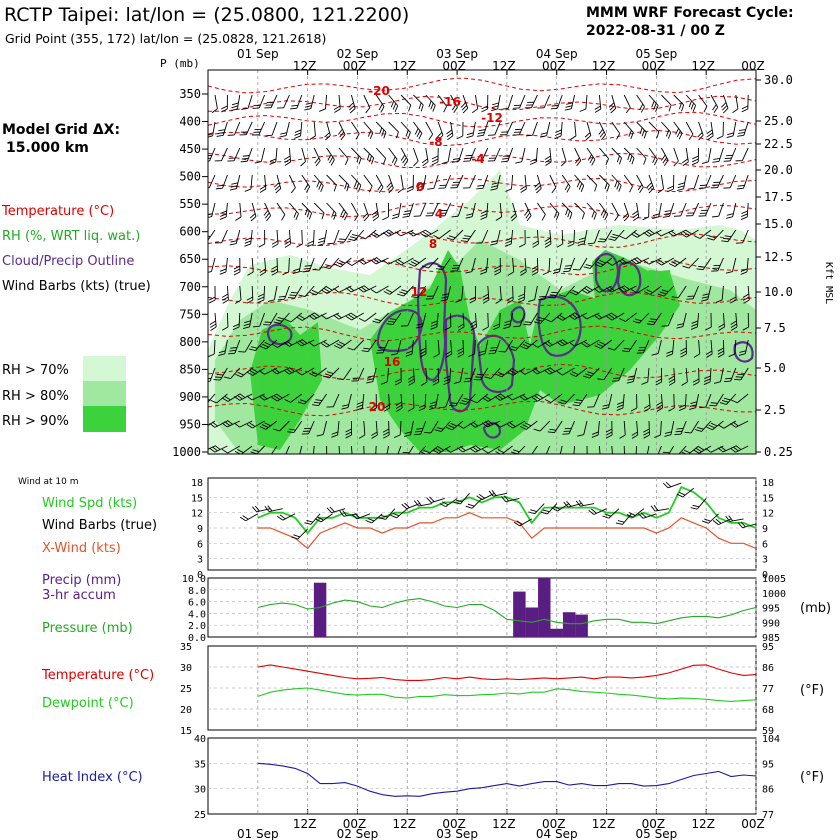  Describe the element at coordinates (97, 675) in the screenshot. I see `temperature-label: Temperature (°C)` at that location.